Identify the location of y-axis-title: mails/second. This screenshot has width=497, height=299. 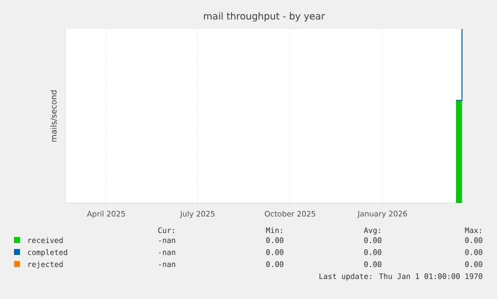
(54, 116).